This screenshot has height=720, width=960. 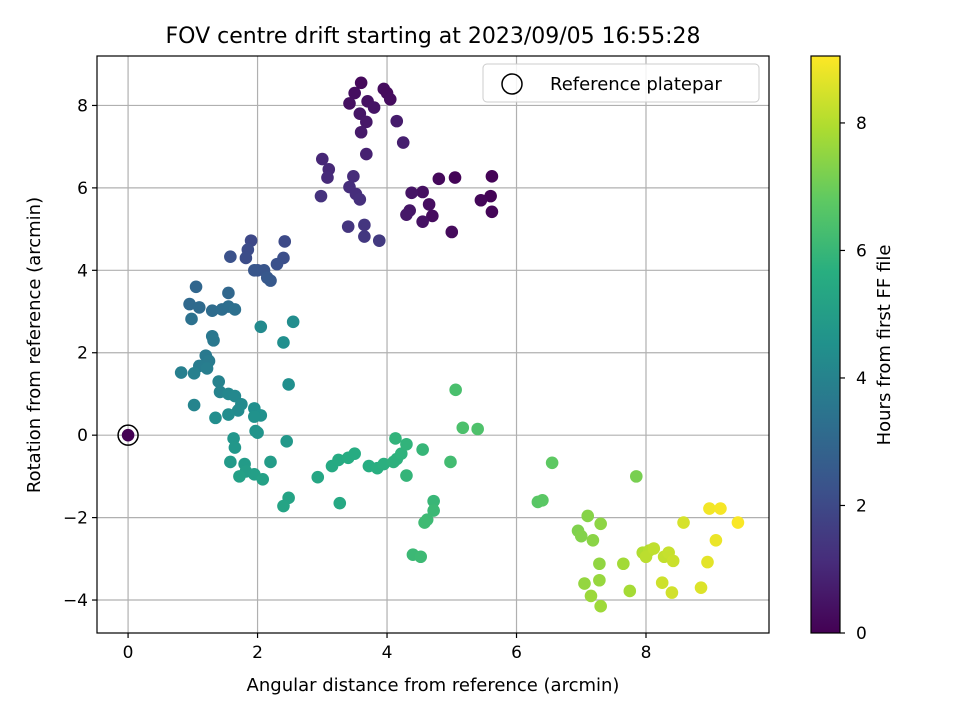 What do you see at coordinates (433, 685) in the screenshot?
I see `x-axis-label: Angular distance from reference (arcmin)` at bounding box center [433, 685].